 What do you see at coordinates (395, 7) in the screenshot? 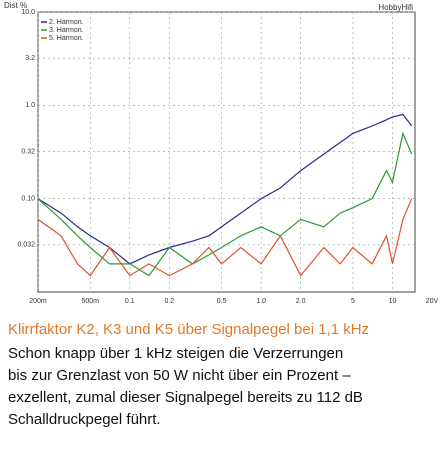
I see `brand: HobbyHifi` at bounding box center [395, 7].